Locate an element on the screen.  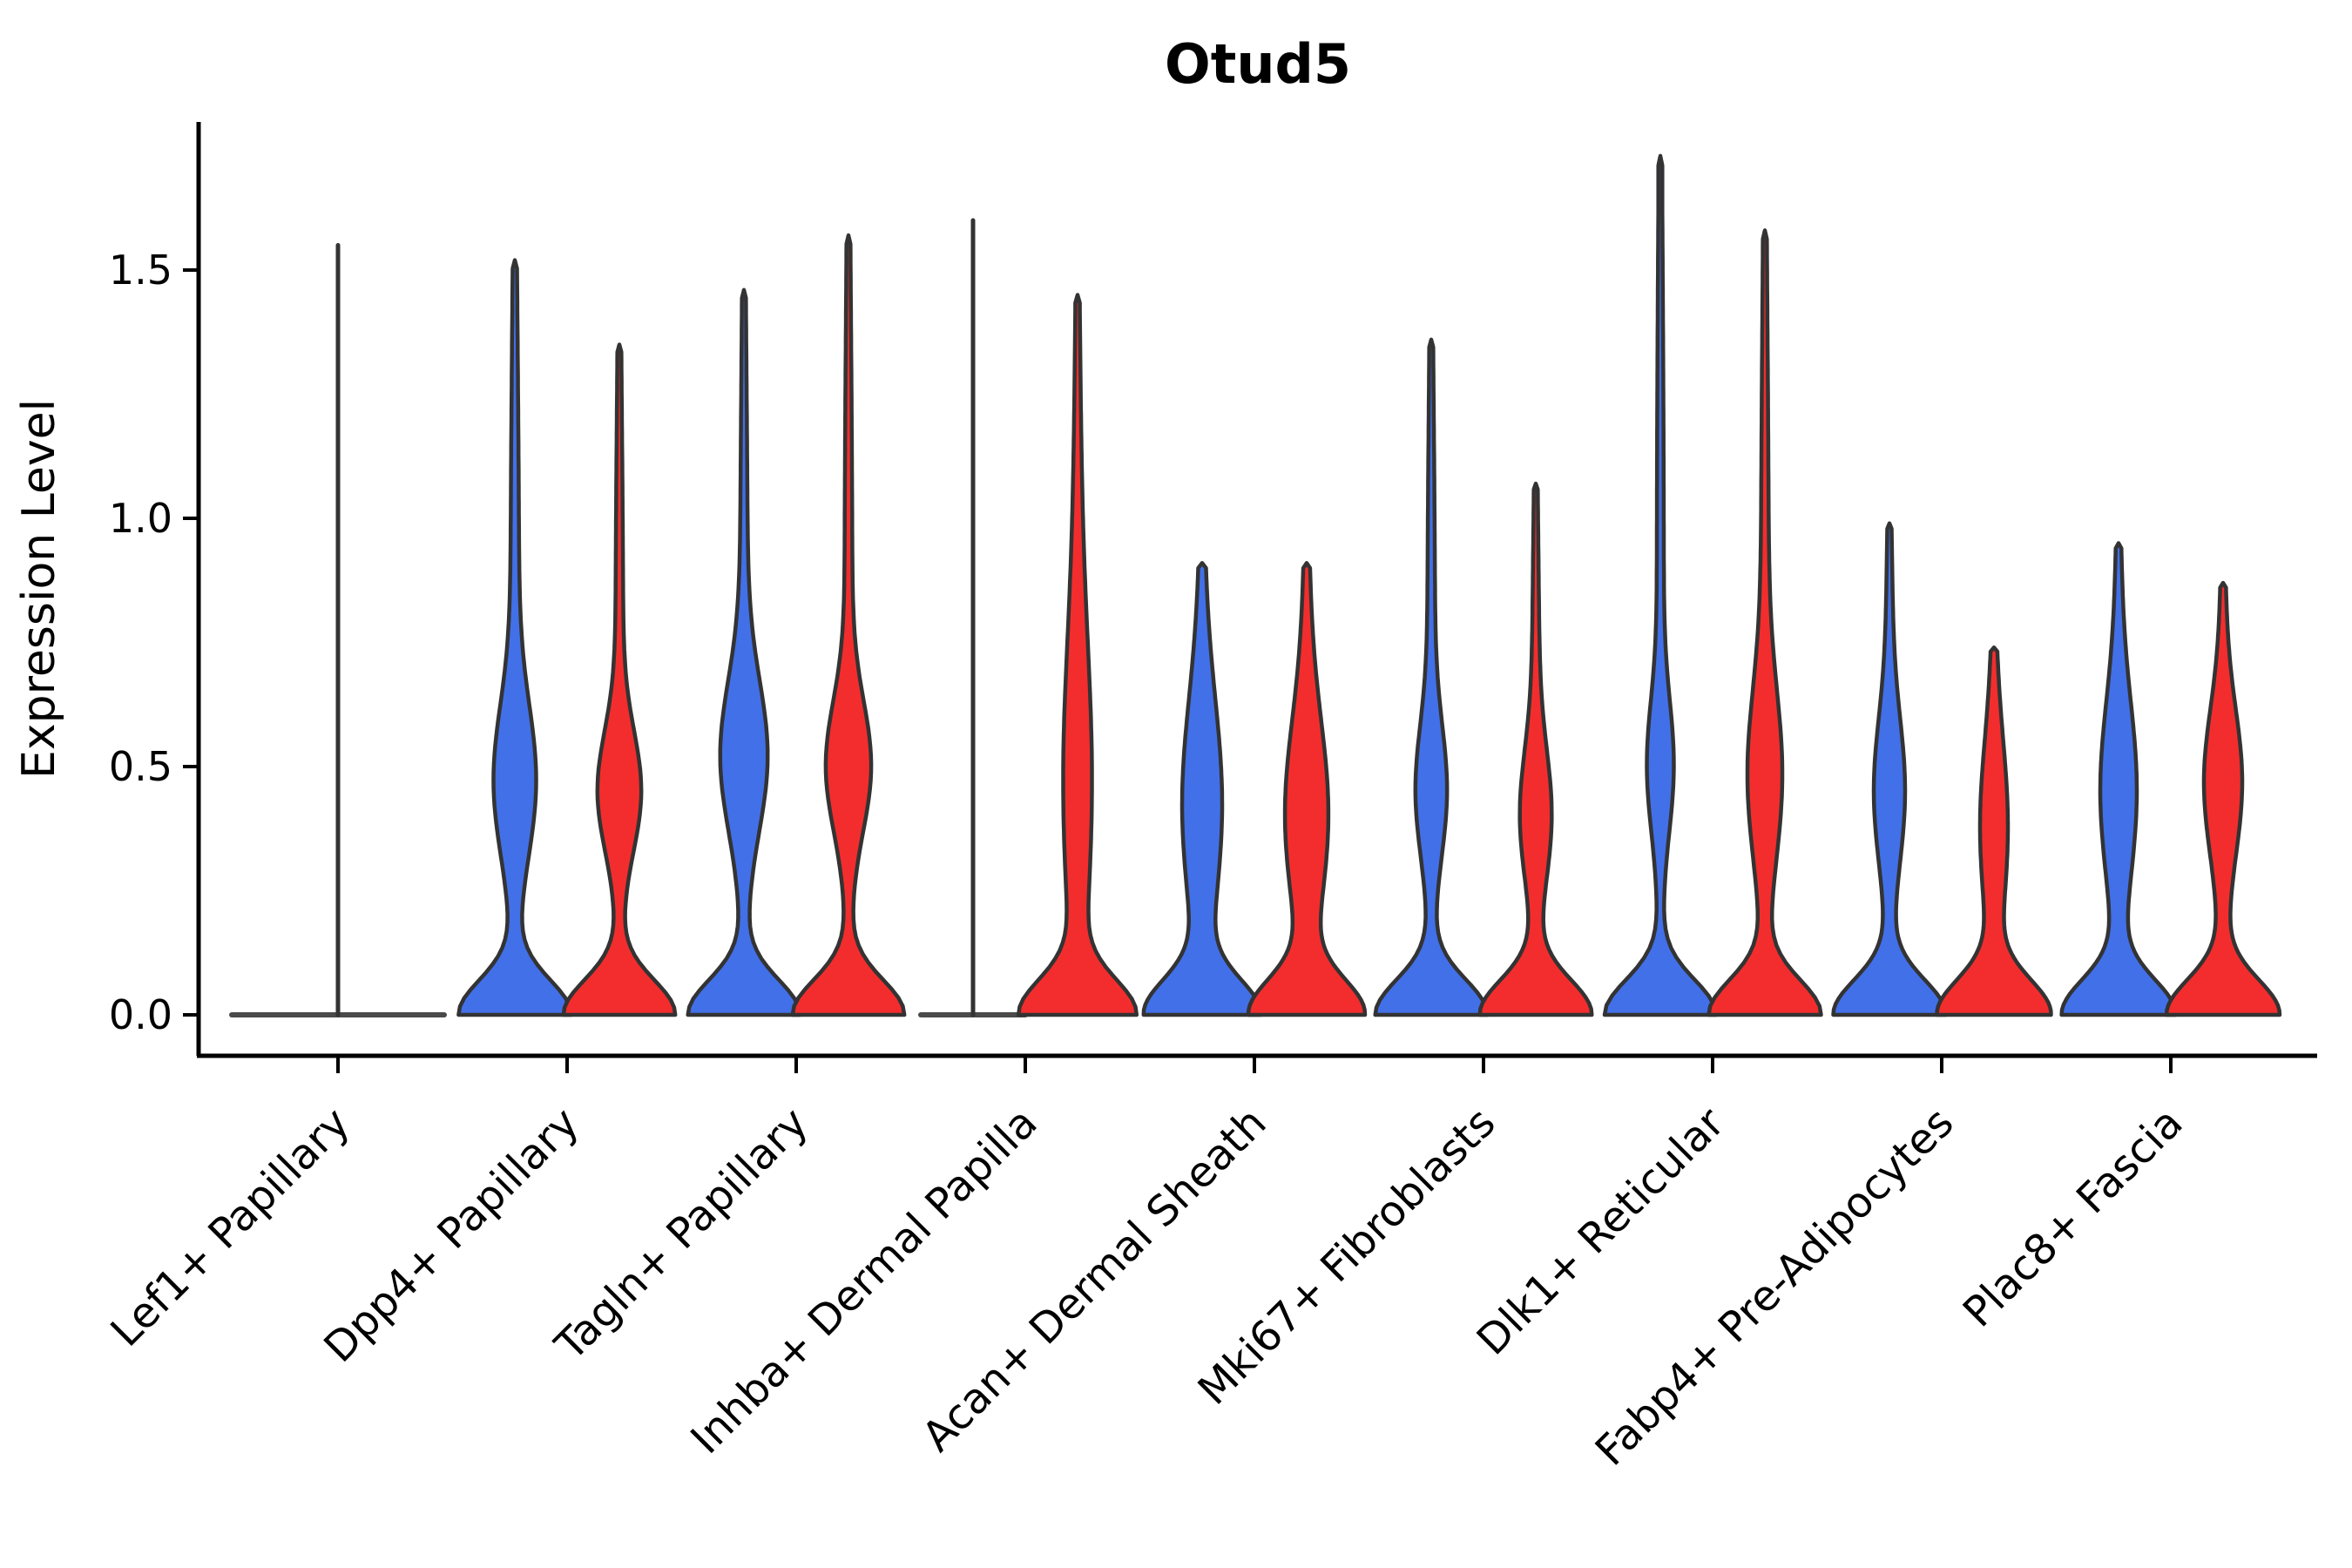
y-tick-label: 0.0 is located at coordinates (140, 1014).